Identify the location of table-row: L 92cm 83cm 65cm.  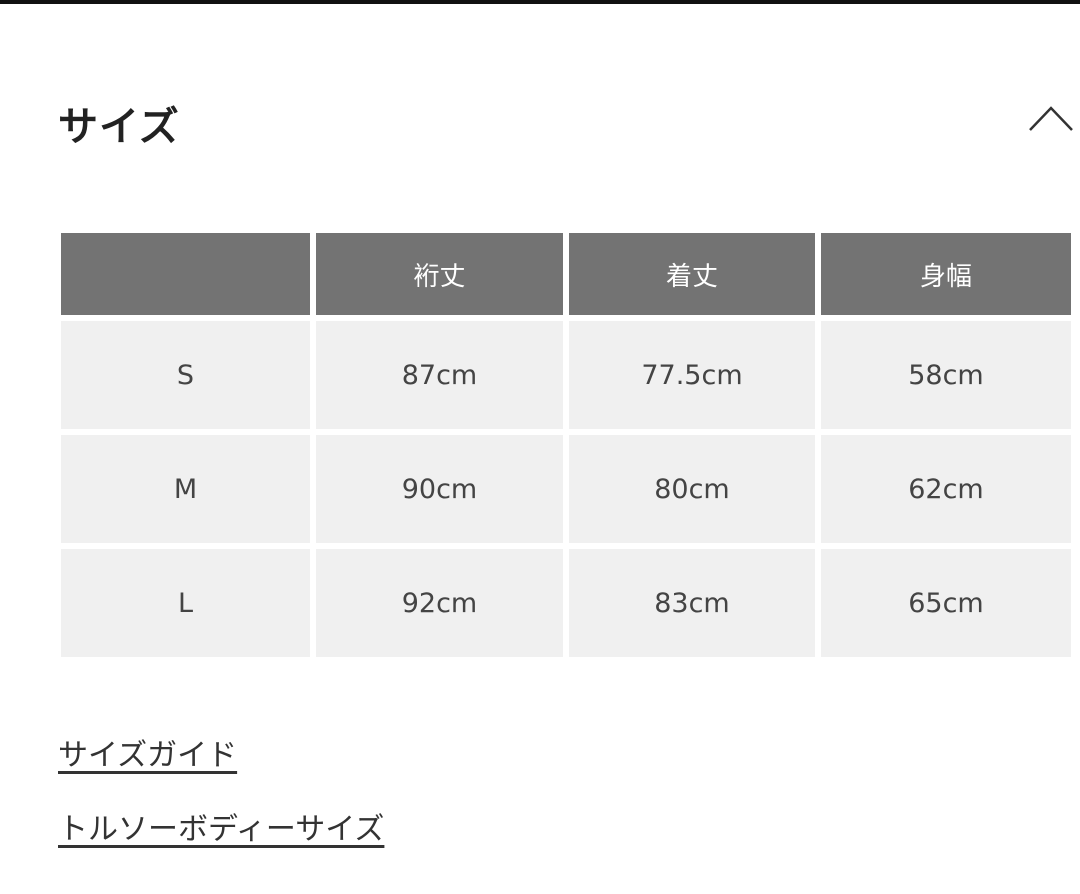
(566, 603).